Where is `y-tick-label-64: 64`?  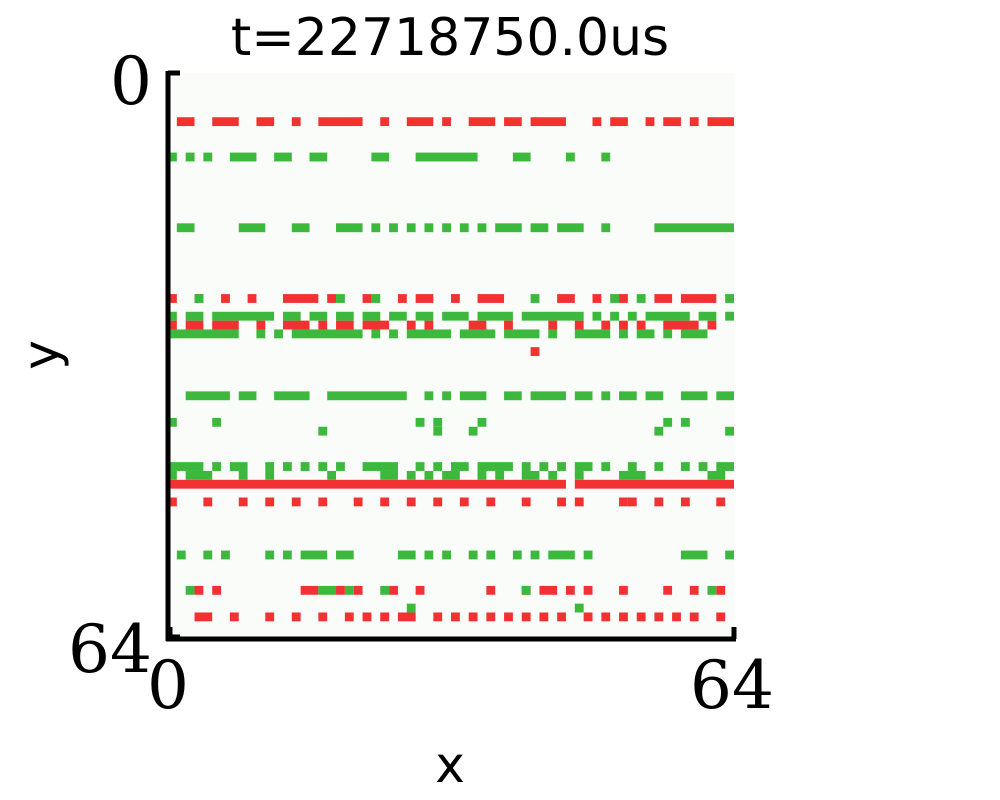 y-tick-label-64: 64 is located at coordinates (110, 649).